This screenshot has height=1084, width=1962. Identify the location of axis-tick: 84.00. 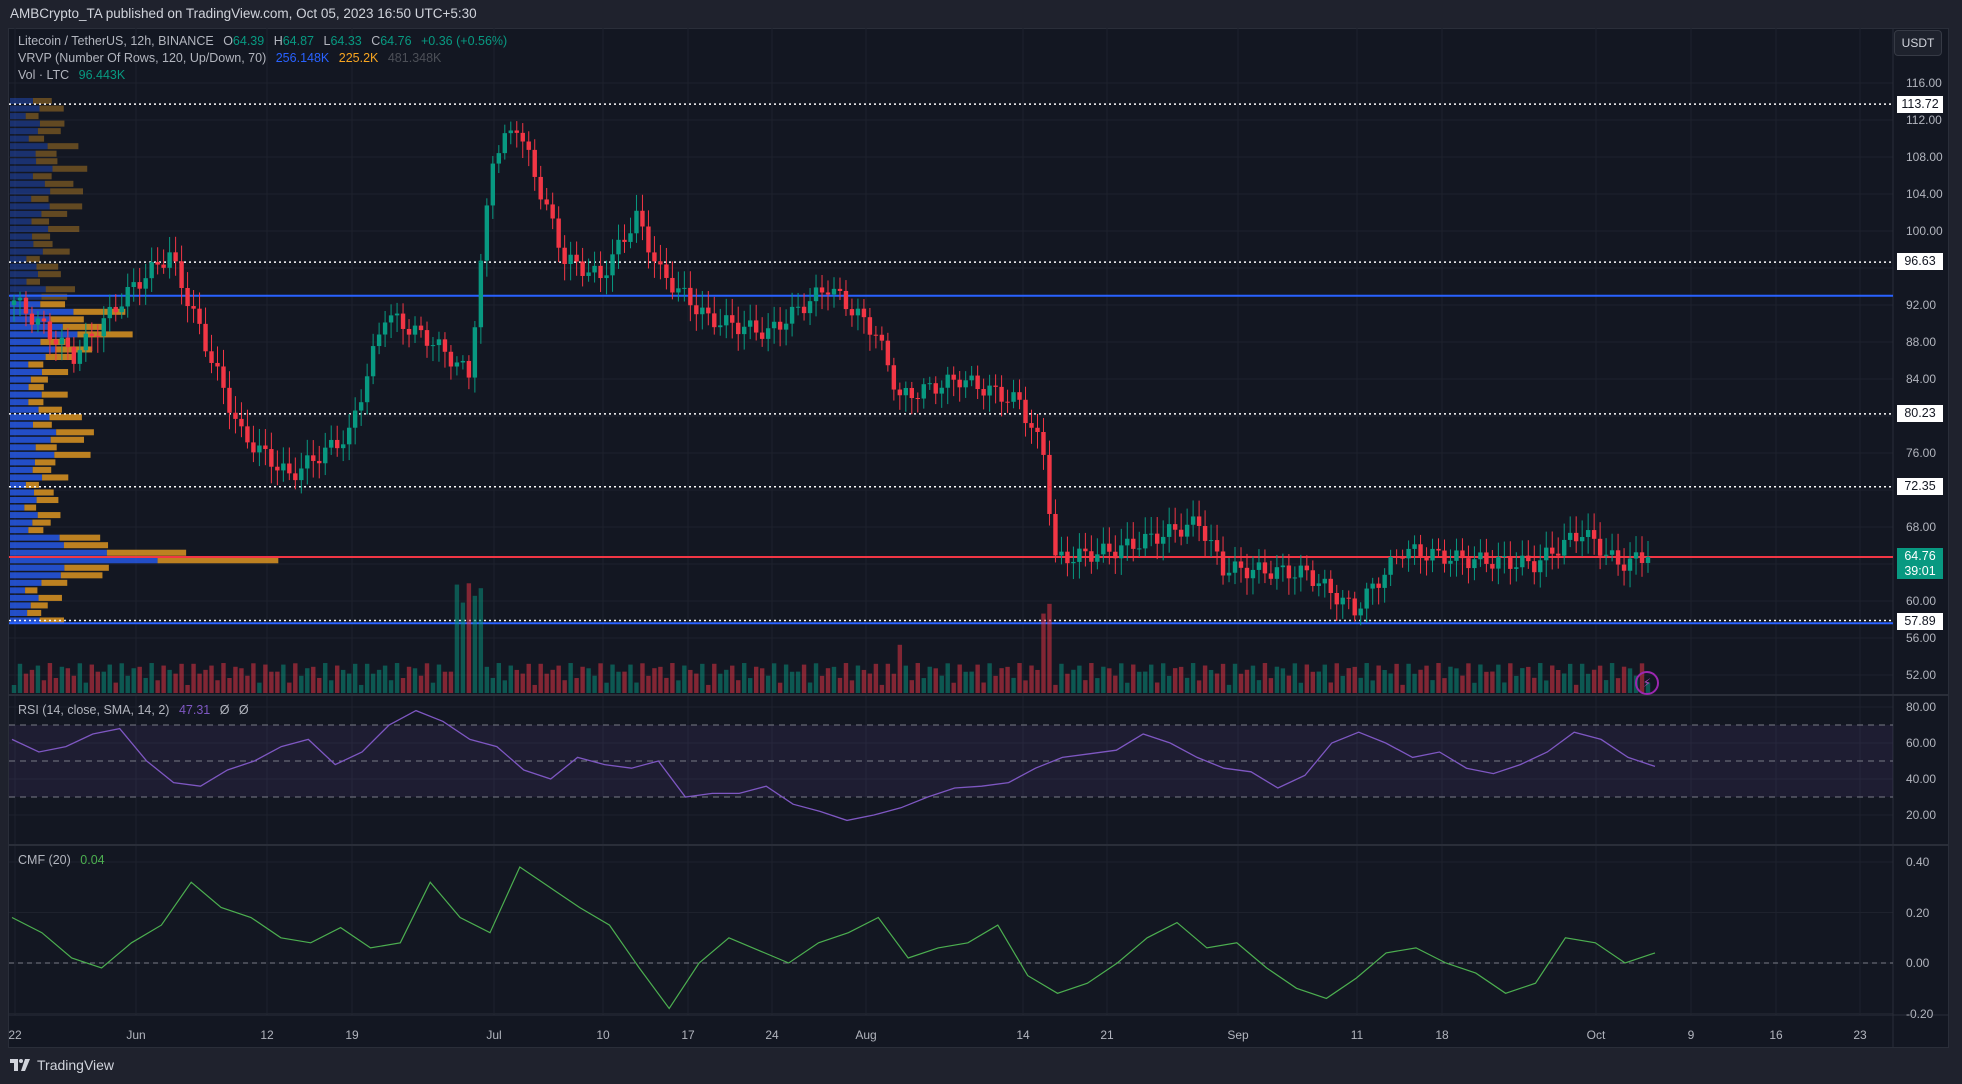
(1921, 379).